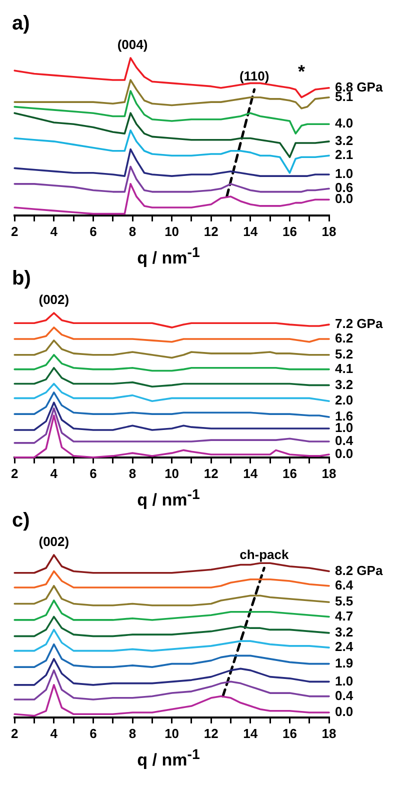 The width and height of the screenshot is (401, 796). I want to click on chart-title: a), so click(21, 23).